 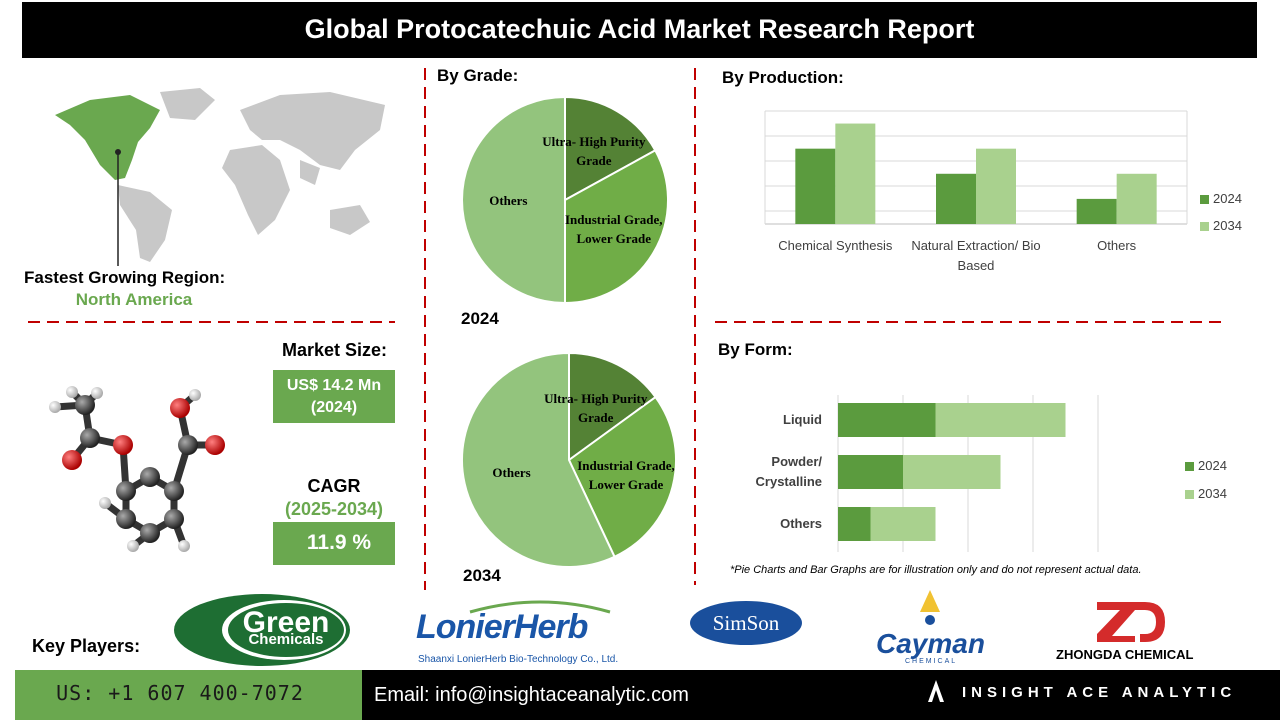 What do you see at coordinates (976, 255) in the screenshot?
I see `x-tick-label: Natural Extraction/ Bio Based` at bounding box center [976, 255].